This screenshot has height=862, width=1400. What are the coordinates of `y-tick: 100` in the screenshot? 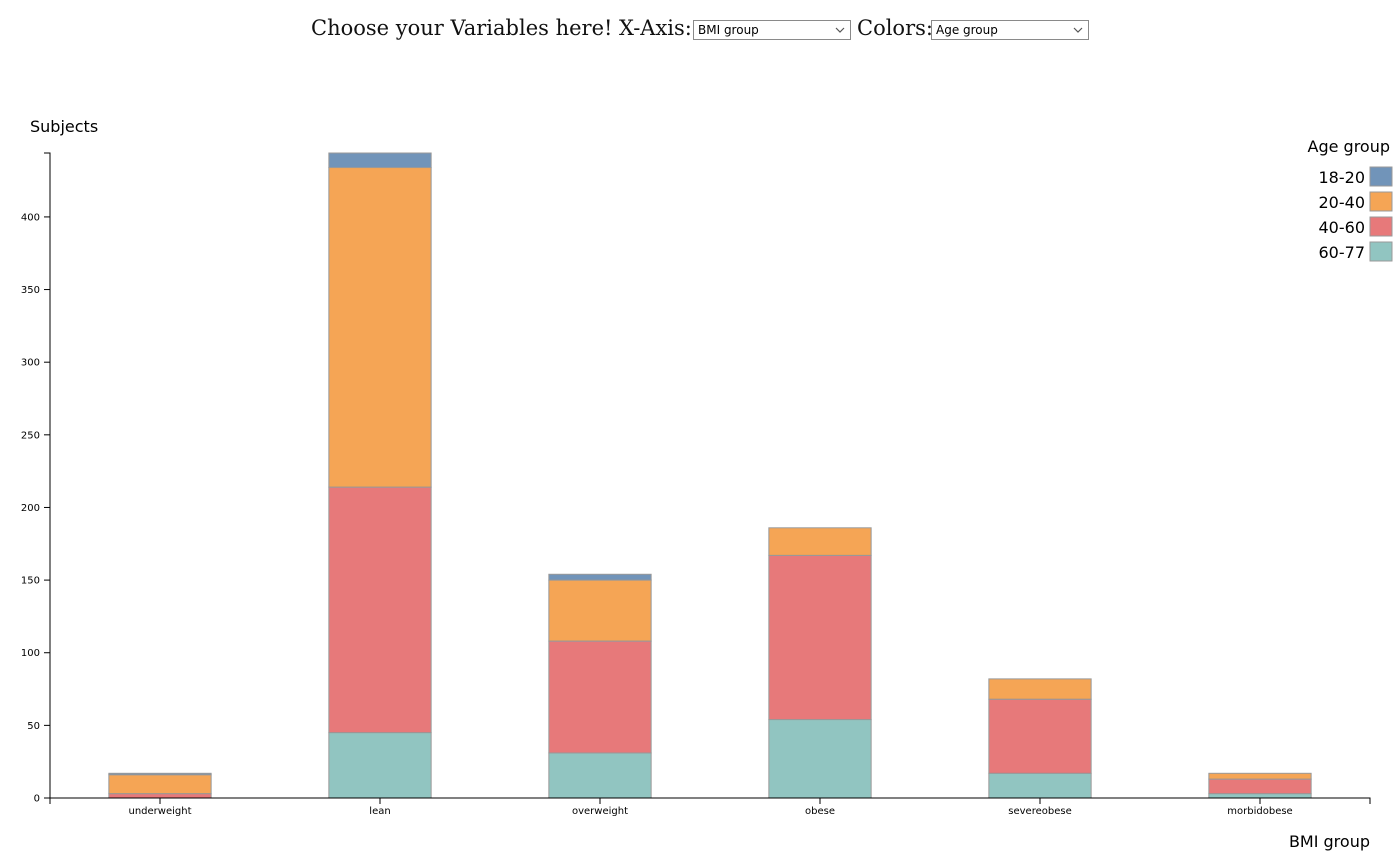 It's located at (35, 653).